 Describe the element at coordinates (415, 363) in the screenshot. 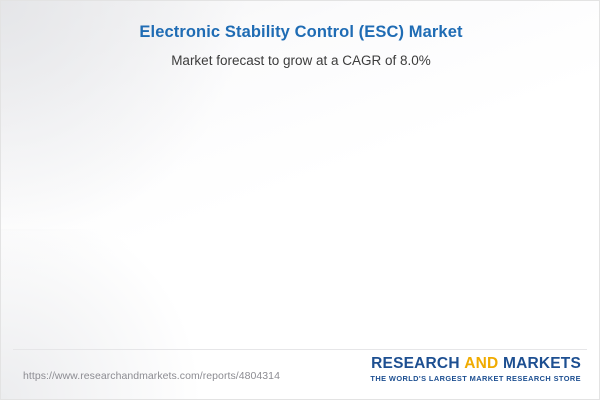

I see `logo-word-research: RESEARCH` at that location.